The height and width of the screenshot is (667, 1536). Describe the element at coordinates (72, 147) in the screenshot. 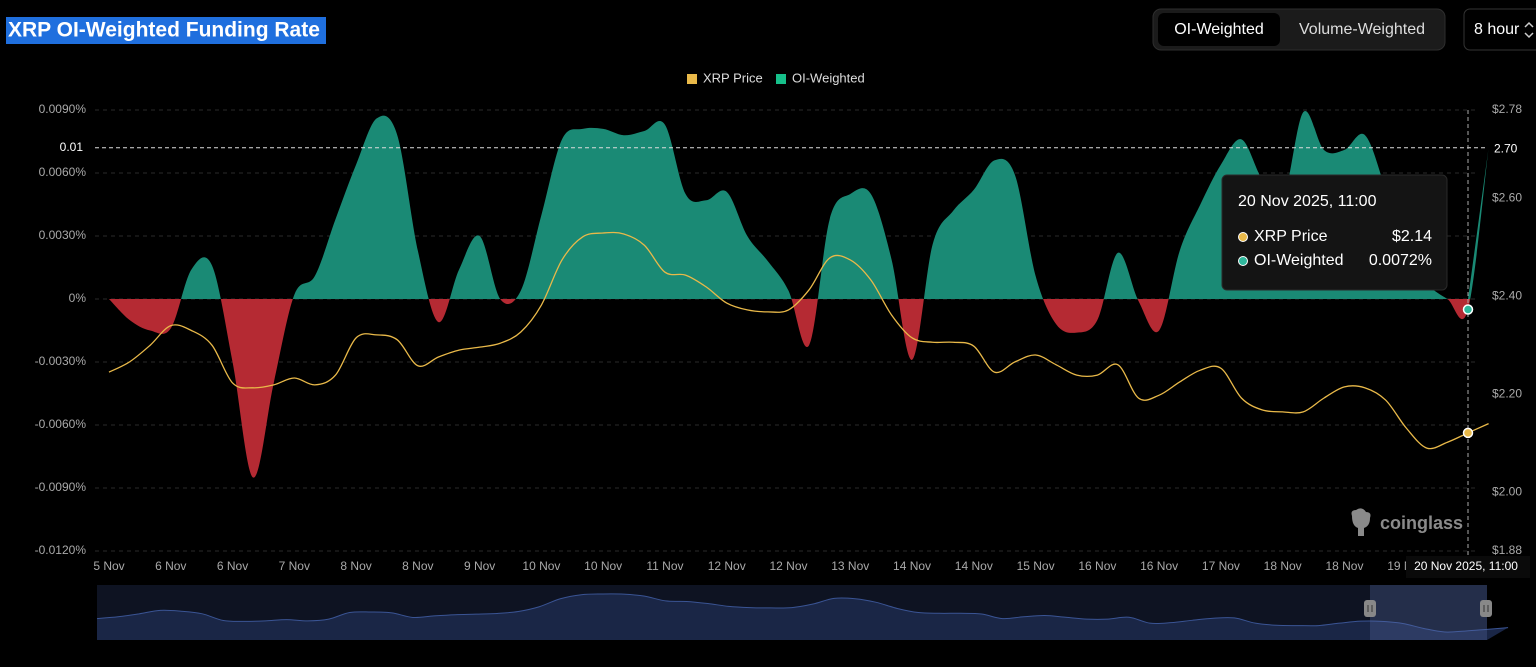

I see `crosshair-y-label: 0.01` at that location.